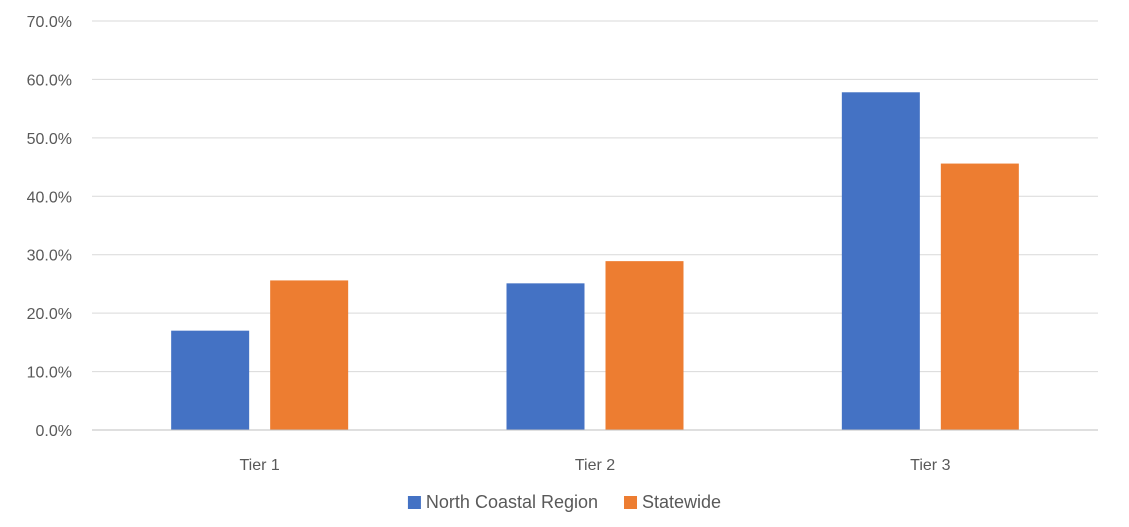 The image size is (1129, 527). Describe the element at coordinates (49, 256) in the screenshot. I see `y-tick-label: 30.0%` at that location.